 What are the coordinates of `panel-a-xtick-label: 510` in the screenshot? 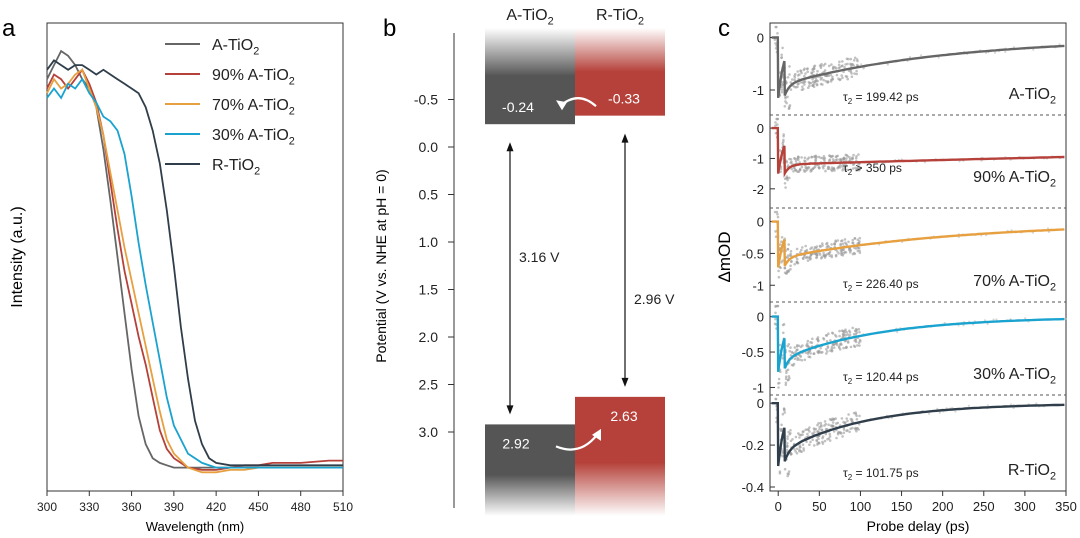 It's located at (343, 507).